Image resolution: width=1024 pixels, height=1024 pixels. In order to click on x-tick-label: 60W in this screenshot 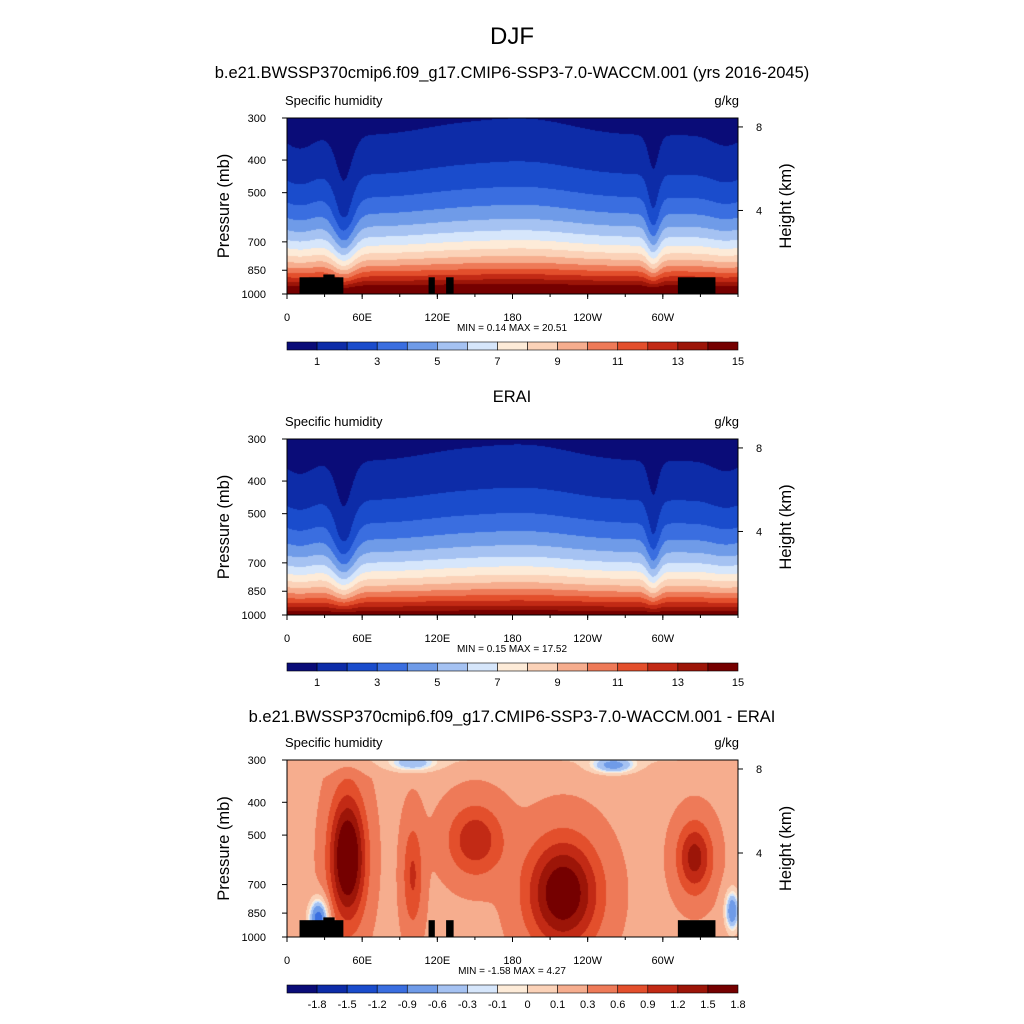, I will do `click(663, 639)`.